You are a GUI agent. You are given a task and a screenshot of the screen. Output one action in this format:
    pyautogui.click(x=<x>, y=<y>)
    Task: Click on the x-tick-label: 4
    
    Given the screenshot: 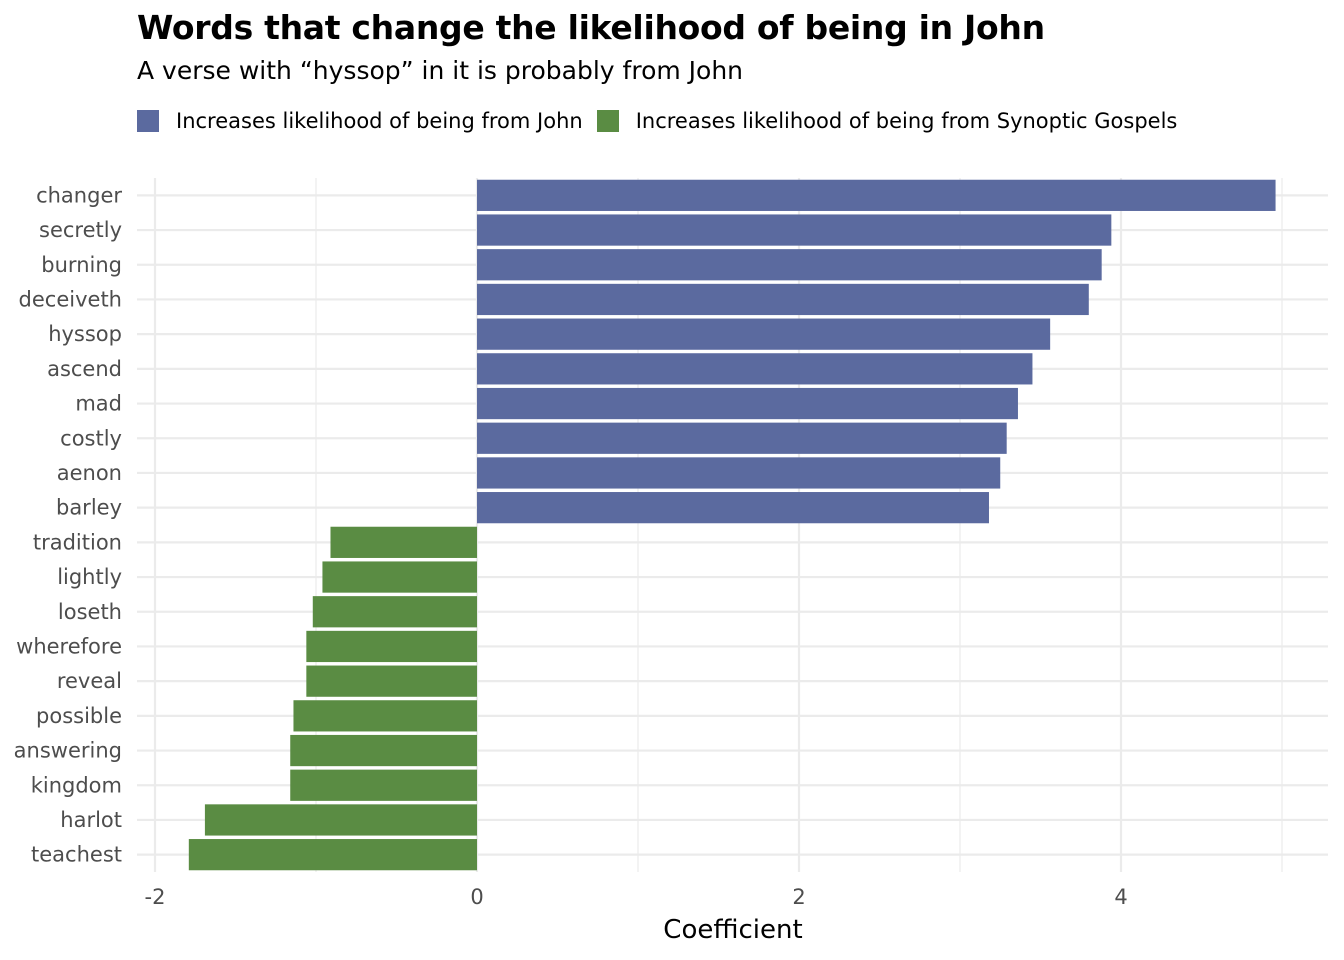 What is the action you would take?
    pyautogui.click(x=1120, y=897)
    